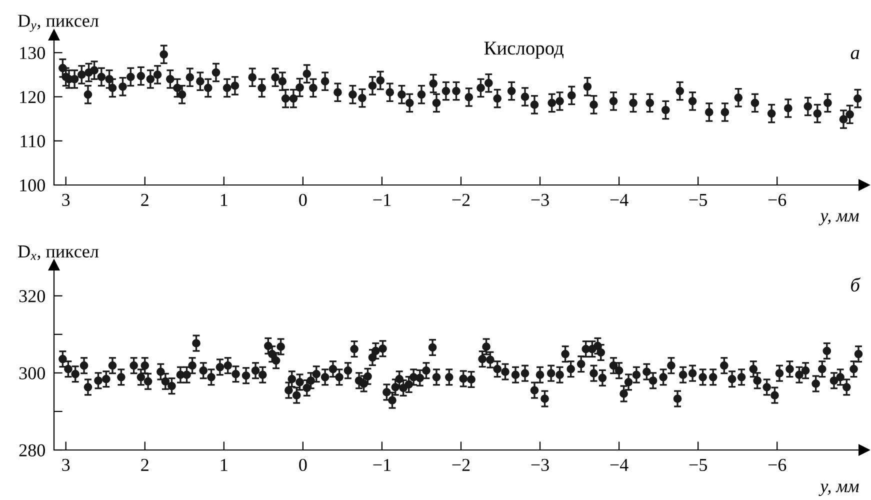 The height and width of the screenshot is (500, 871). Describe the element at coordinates (524, 50) in the screenshot. I see `annotation: Кислород` at that location.